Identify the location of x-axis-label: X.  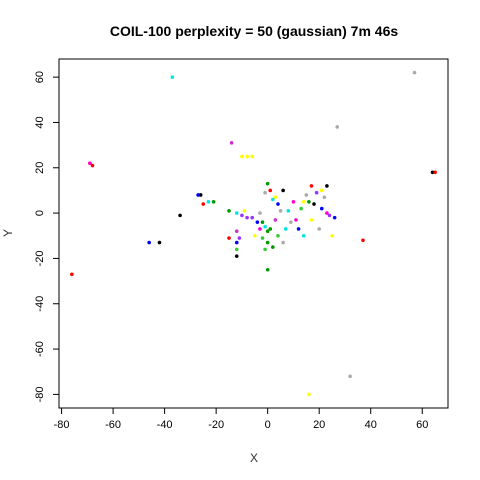
(254, 458).